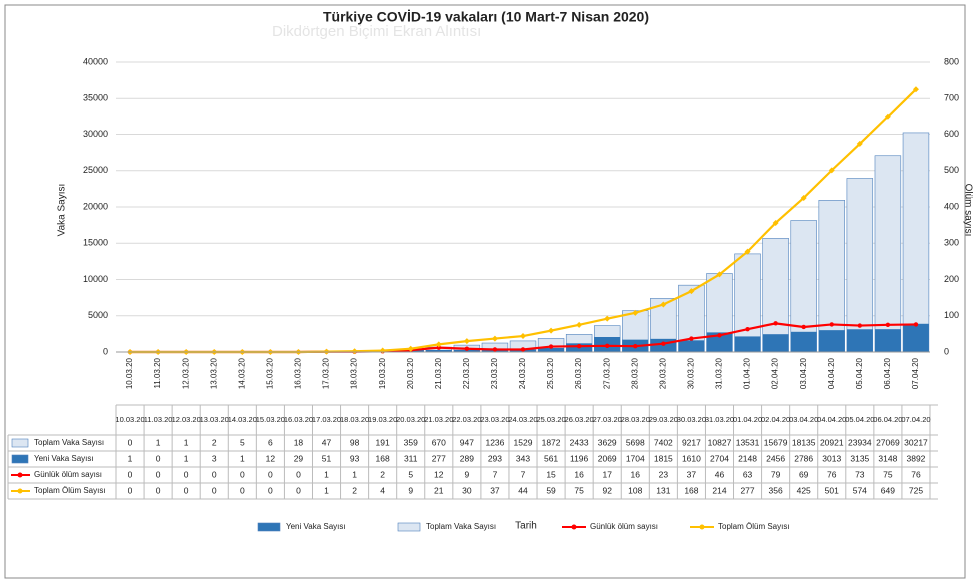 Image resolution: width=973 pixels, height=583 pixels. I want to click on x-tick-label: 31.03.20, so click(719, 373).